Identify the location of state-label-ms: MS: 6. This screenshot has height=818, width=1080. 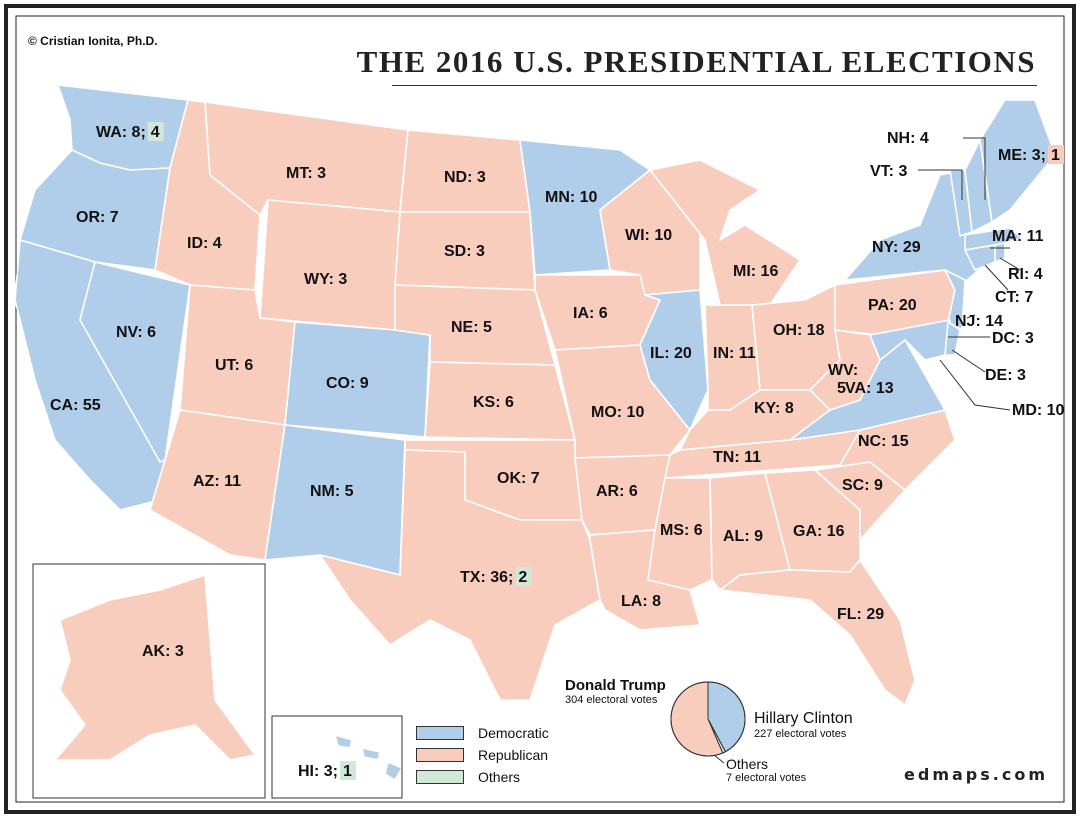
(681, 530).